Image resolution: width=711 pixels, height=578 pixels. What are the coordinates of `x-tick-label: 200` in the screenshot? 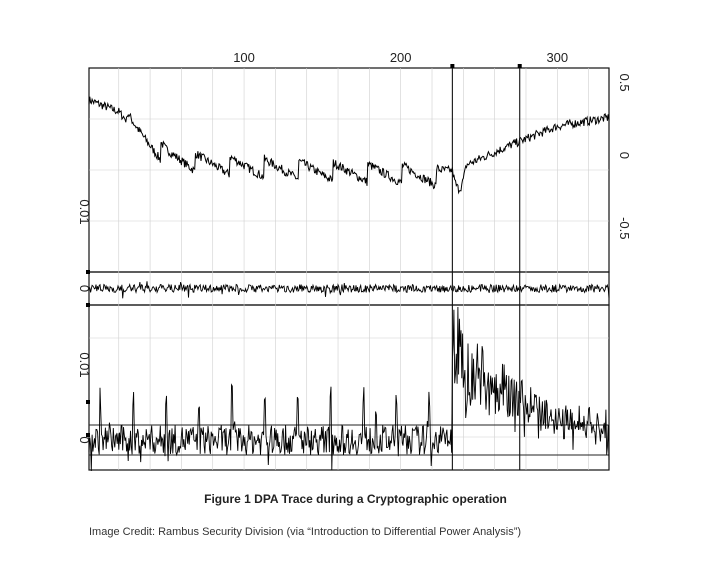 It's located at (401, 57).